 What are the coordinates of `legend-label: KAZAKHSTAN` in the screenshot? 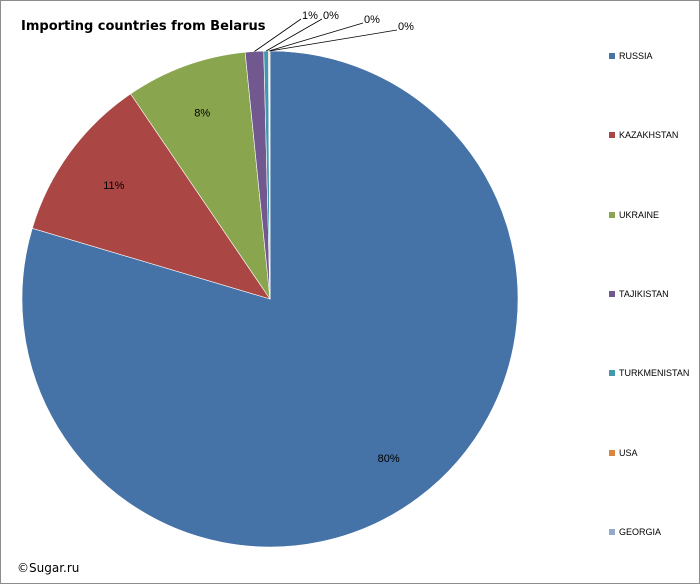 It's located at (649, 135).